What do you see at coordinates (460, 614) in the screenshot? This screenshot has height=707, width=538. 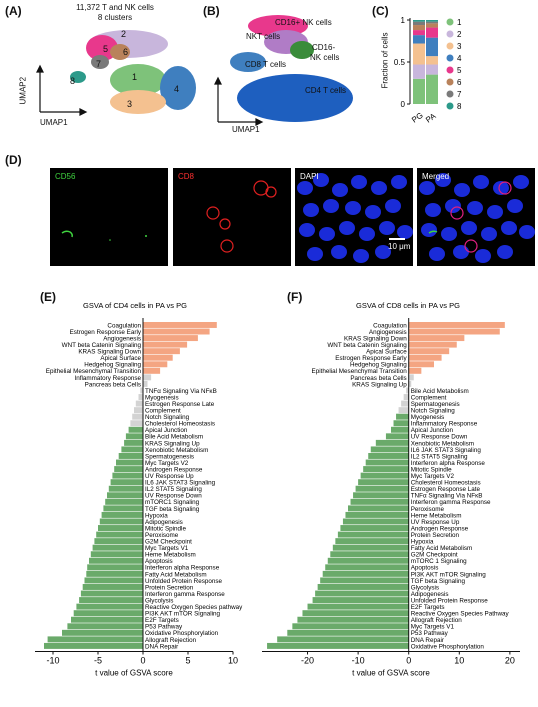 I see `bar-label: Reactive Oxygen Species Pathway` at bounding box center [460, 614].